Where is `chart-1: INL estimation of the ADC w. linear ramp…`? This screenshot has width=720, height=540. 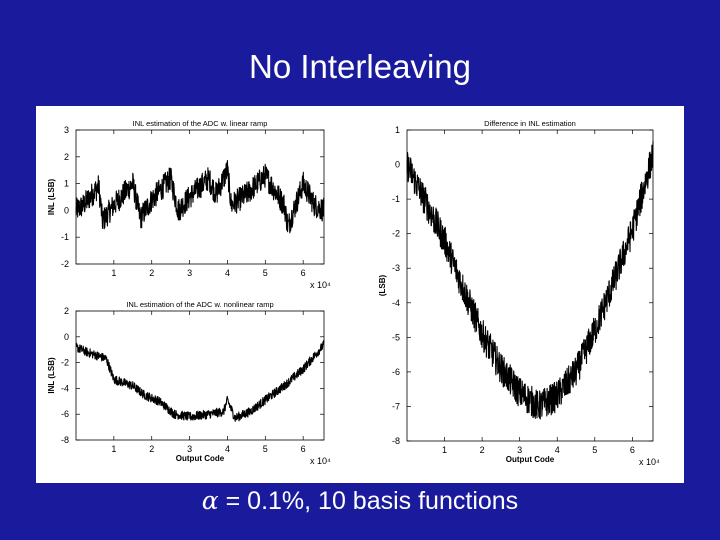 chart-1: INL estimation of the ADC w. linear ramp… is located at coordinates (189, 204).